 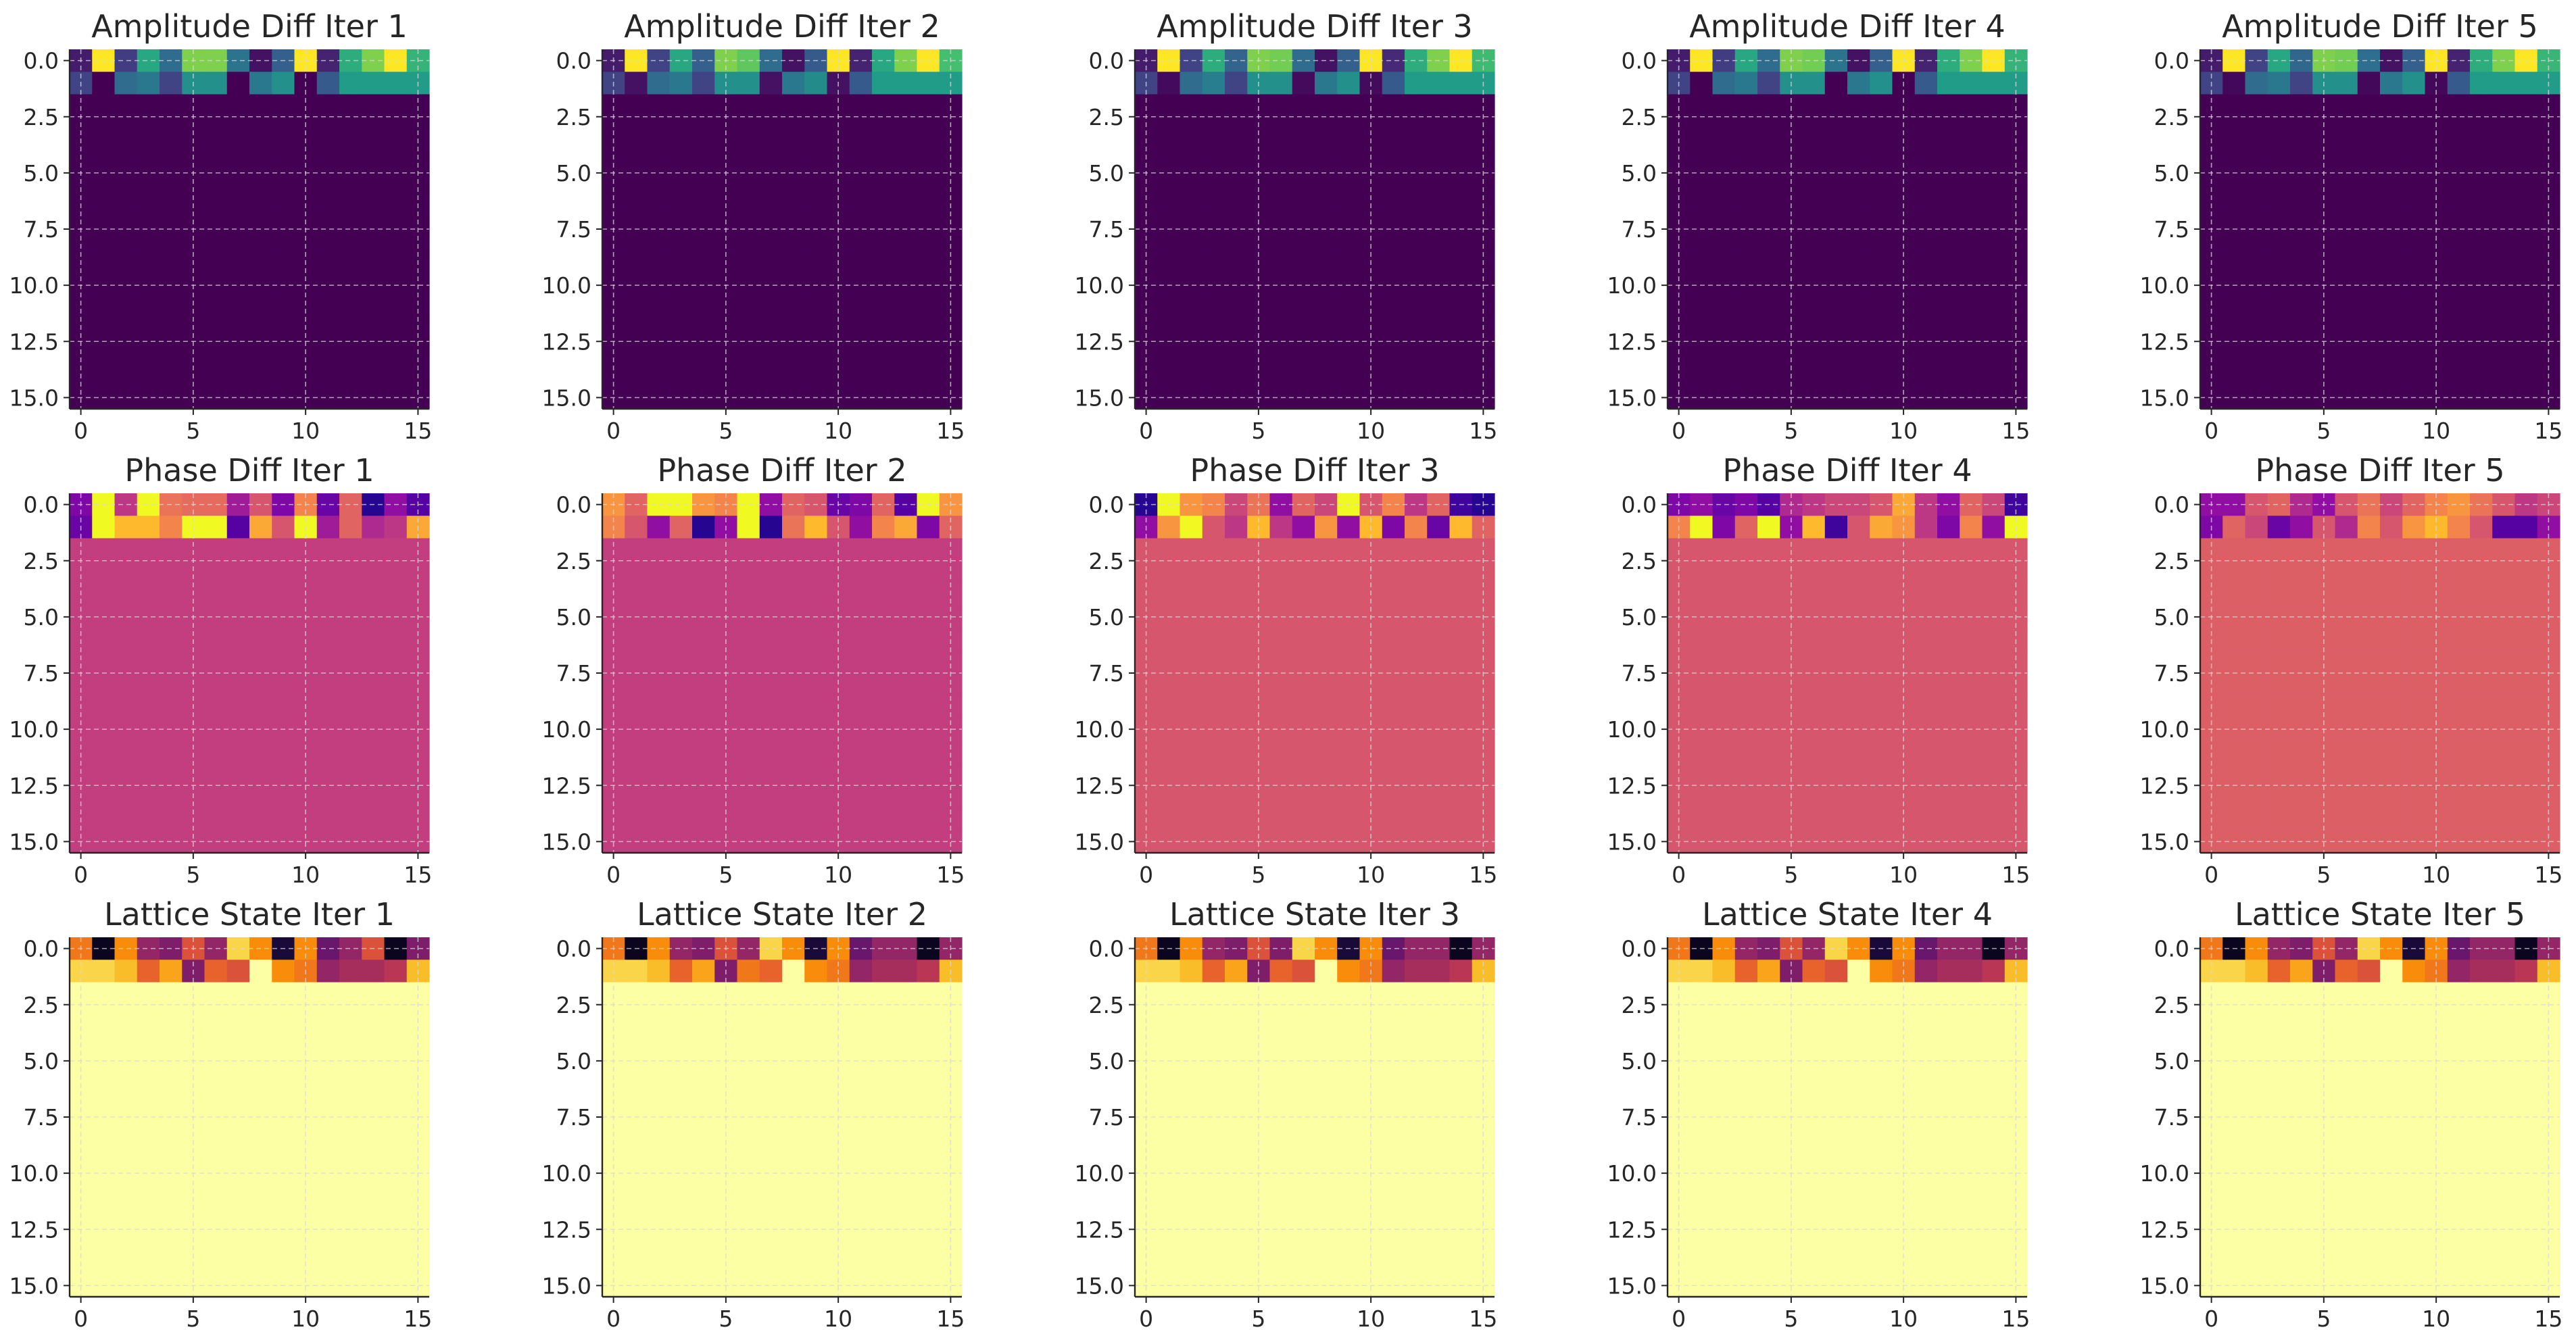 I want to click on x-tick-label: 15, so click(x=418, y=875).